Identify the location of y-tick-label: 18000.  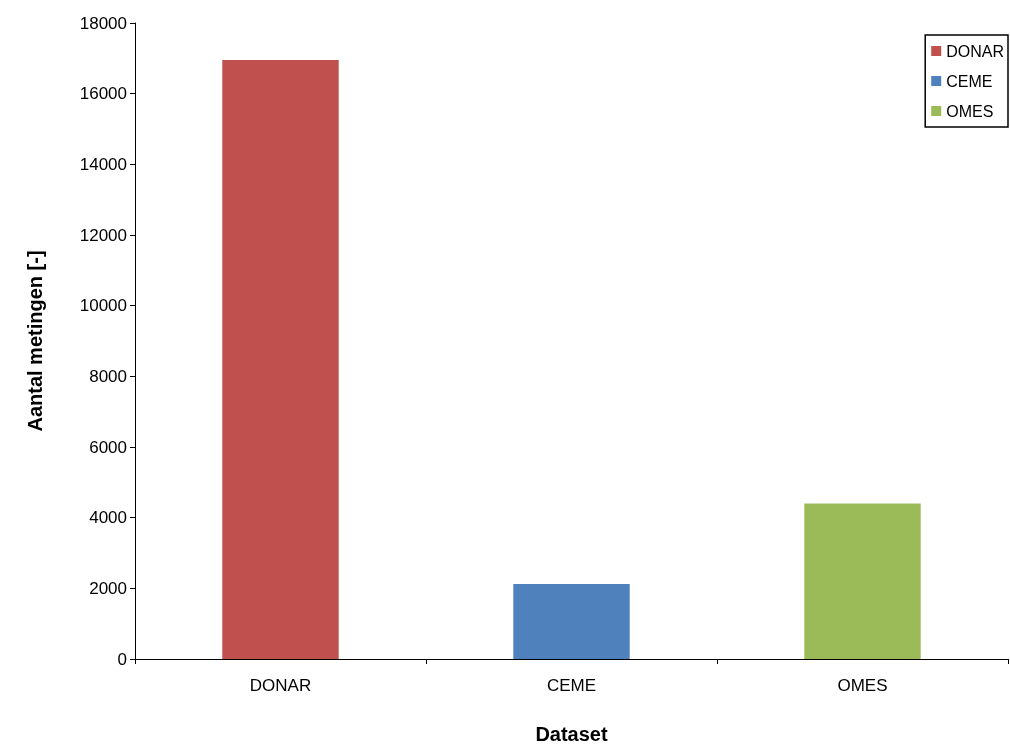
(103, 23).